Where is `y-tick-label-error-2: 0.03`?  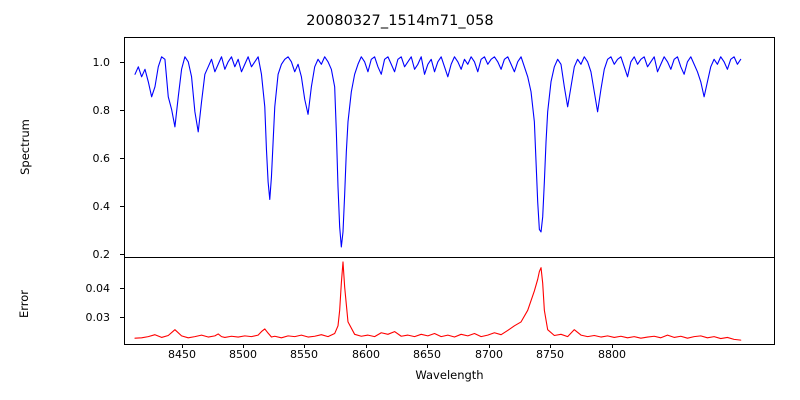 y-tick-label-error-2: 0.03 is located at coordinates (98, 317).